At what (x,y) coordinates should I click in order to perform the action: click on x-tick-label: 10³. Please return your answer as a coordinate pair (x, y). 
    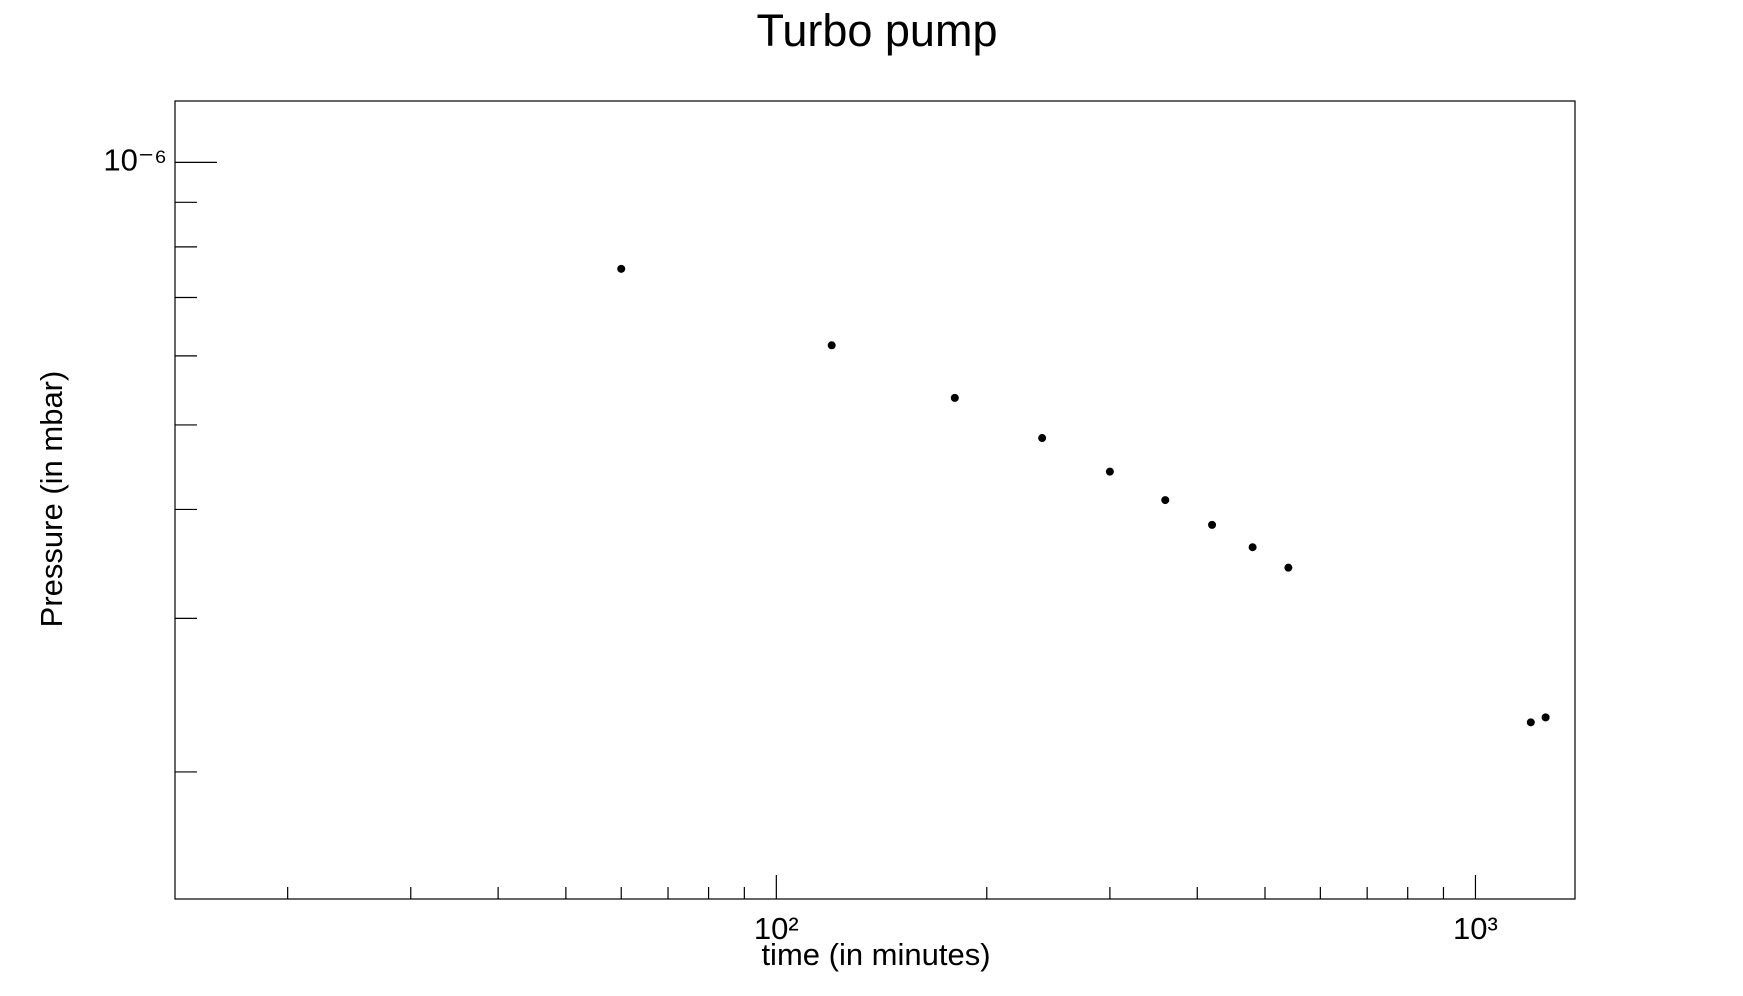
    Looking at the image, I should click on (1475, 928).